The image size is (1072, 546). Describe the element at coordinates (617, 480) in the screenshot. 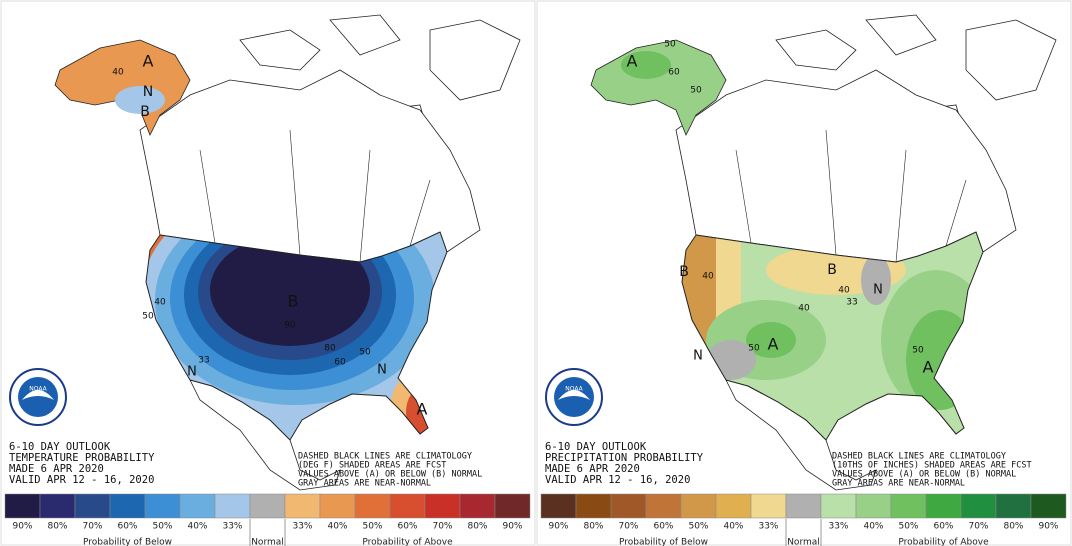

I see `title-line: VALID APR 12 - 16, 2020` at that location.